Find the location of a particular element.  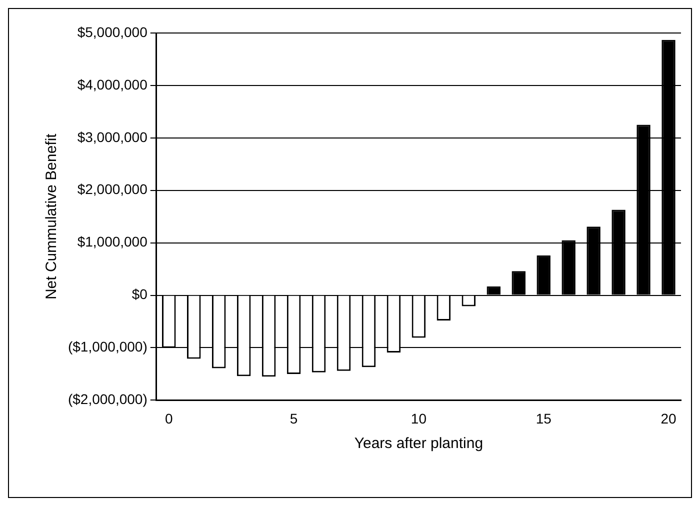

y-tick-label: $1,000,000 is located at coordinates (112, 242).